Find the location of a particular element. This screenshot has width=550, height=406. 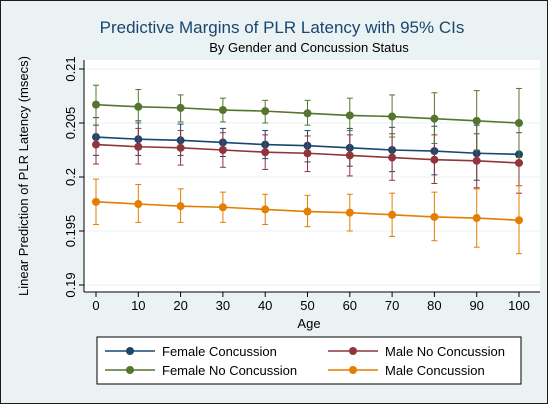

legend-item: Female Concussion is located at coordinates (191, 351).